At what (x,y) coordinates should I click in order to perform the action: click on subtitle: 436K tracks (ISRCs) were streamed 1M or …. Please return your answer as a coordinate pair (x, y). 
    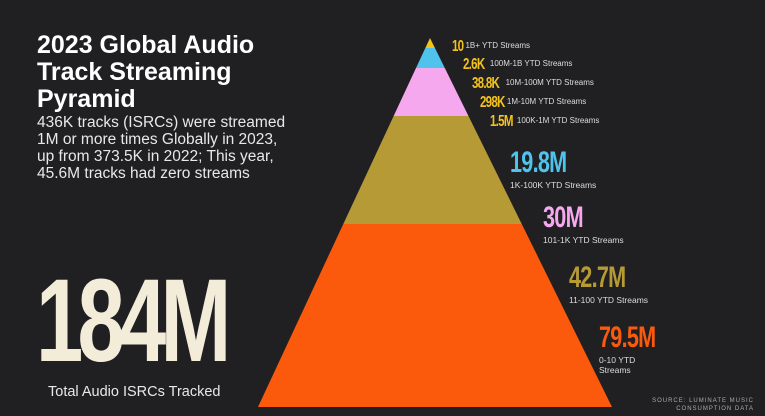
    Looking at the image, I should click on (161, 148).